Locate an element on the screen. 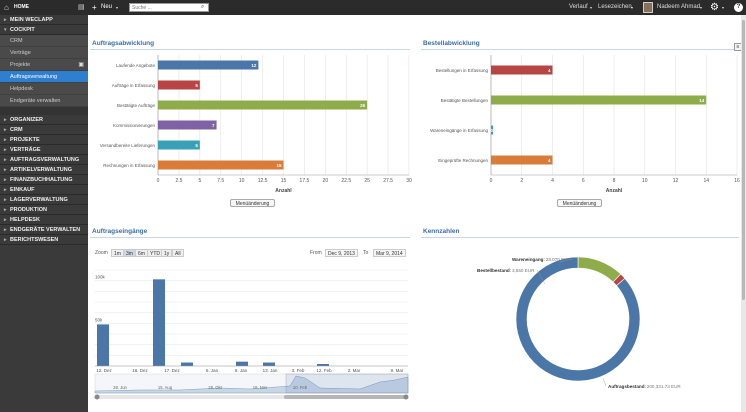  zoom-6m-button: 6m is located at coordinates (141, 253).